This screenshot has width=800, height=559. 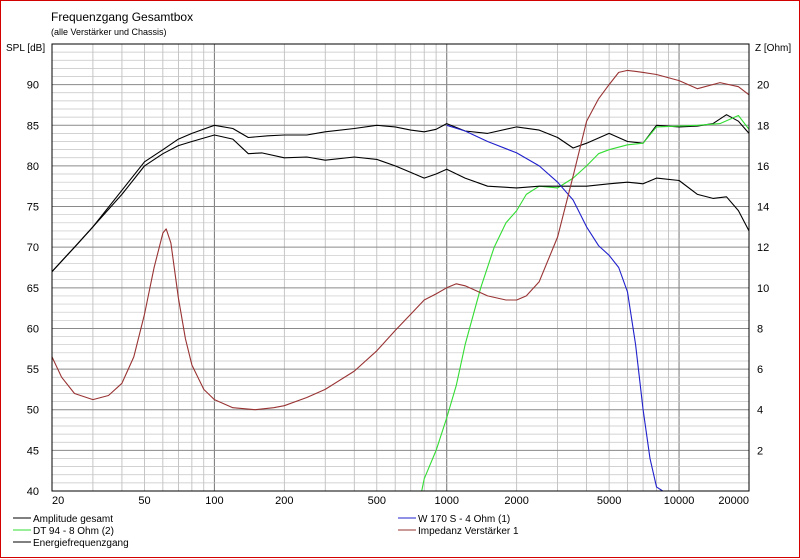 I want to click on x-tick-label: 500, so click(x=377, y=501).